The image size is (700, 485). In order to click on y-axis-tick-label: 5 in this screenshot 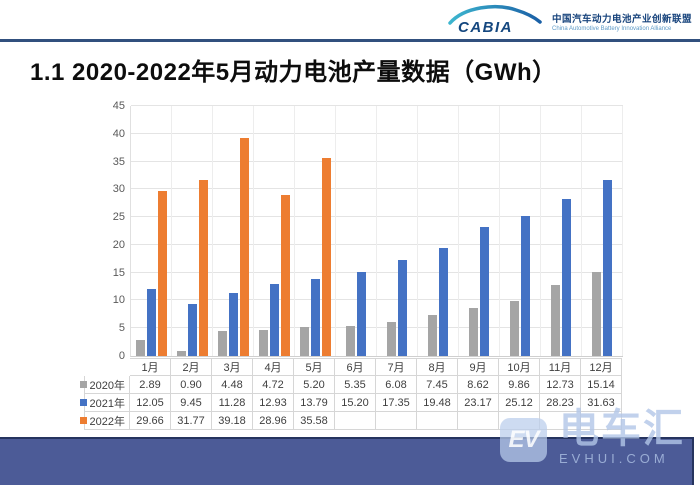, I will do `click(121, 328)`.